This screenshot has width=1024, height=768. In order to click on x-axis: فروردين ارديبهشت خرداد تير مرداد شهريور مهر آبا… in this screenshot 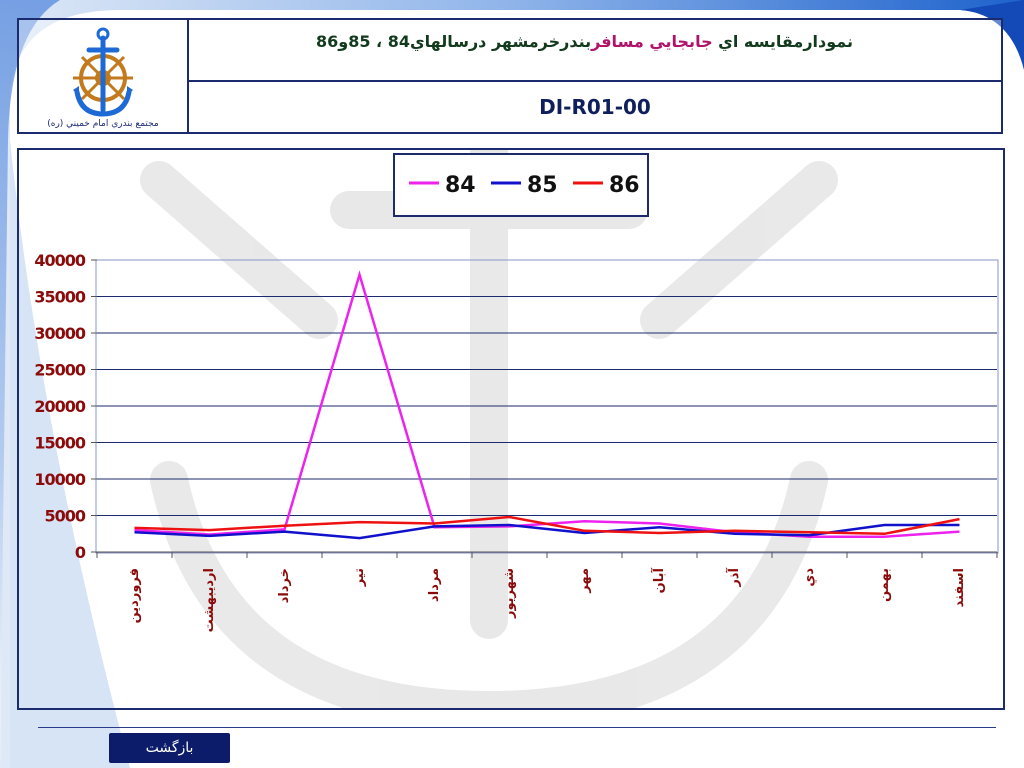, I will do `click(547, 591)`.